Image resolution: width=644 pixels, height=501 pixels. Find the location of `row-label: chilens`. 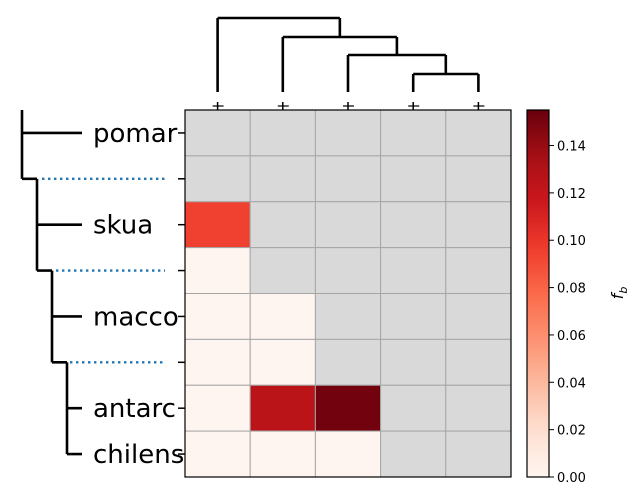

row-label: chilens is located at coordinates (138, 455).